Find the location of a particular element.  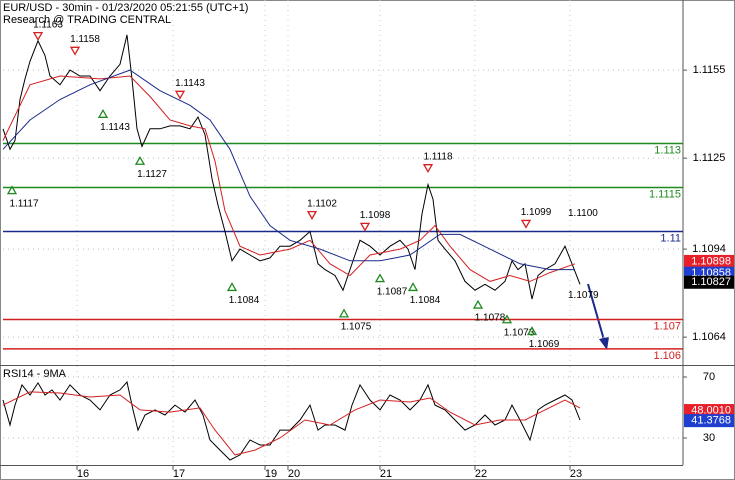

forecast-arrow is located at coordinates (598, 316).